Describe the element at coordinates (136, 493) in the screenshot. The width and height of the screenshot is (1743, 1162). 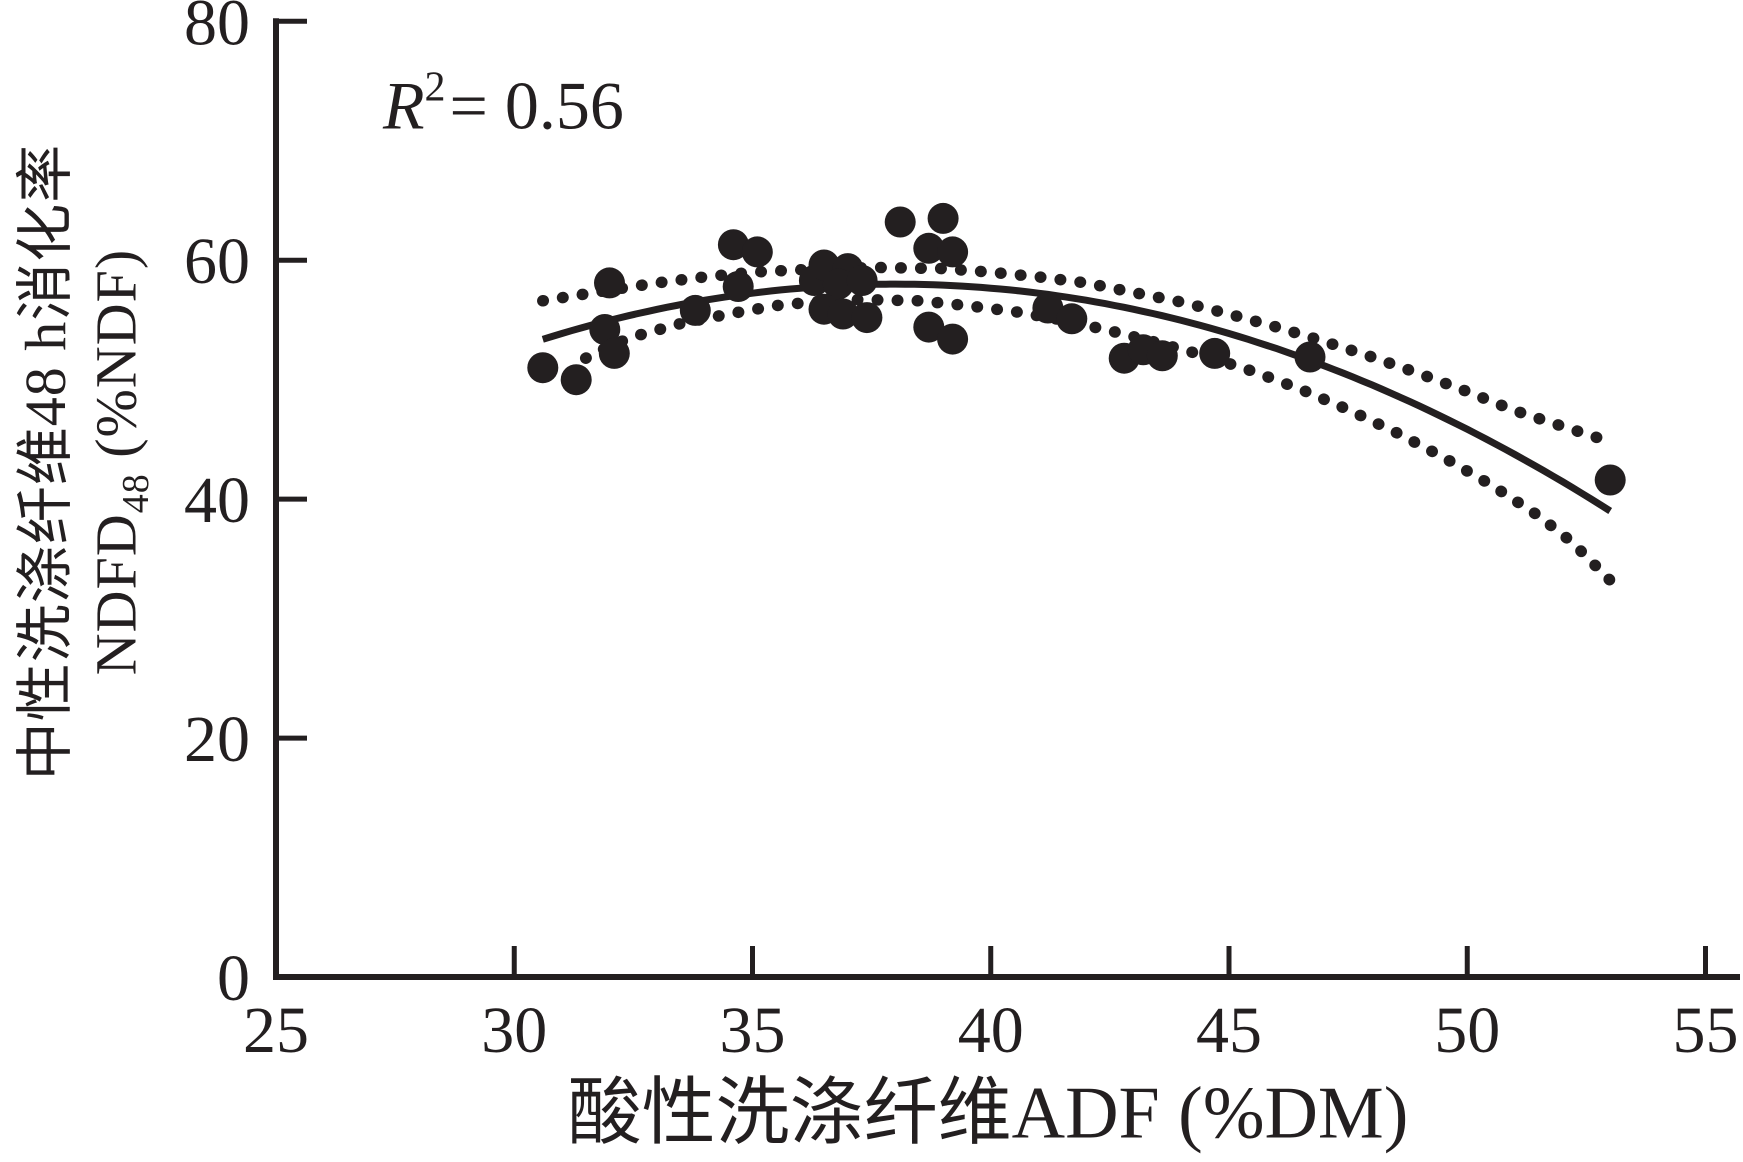
I see `y-axis-label-en-subscript: 48` at that location.